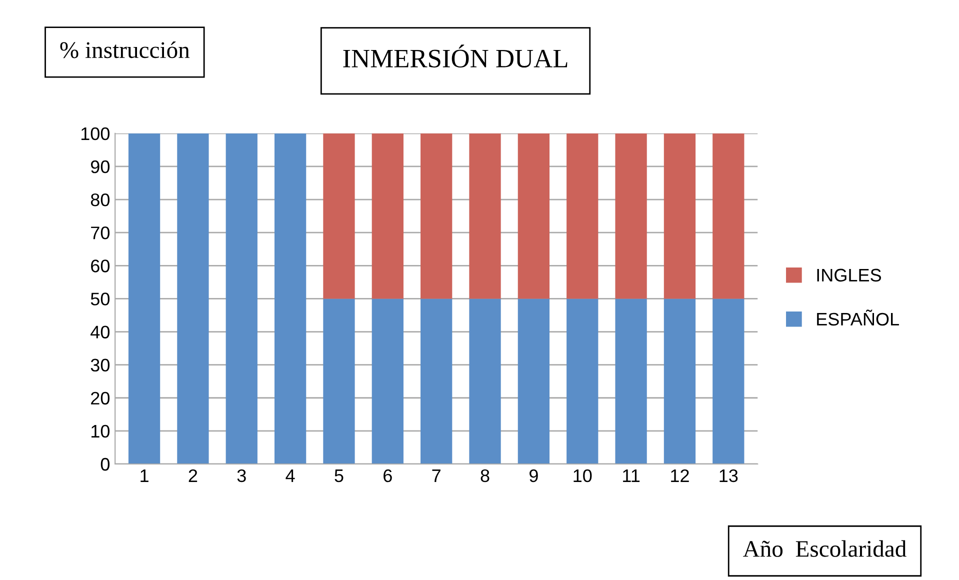 The width and height of the screenshot is (959, 580). Describe the element at coordinates (436, 476) in the screenshot. I see `x-tick-label: 7` at that location.